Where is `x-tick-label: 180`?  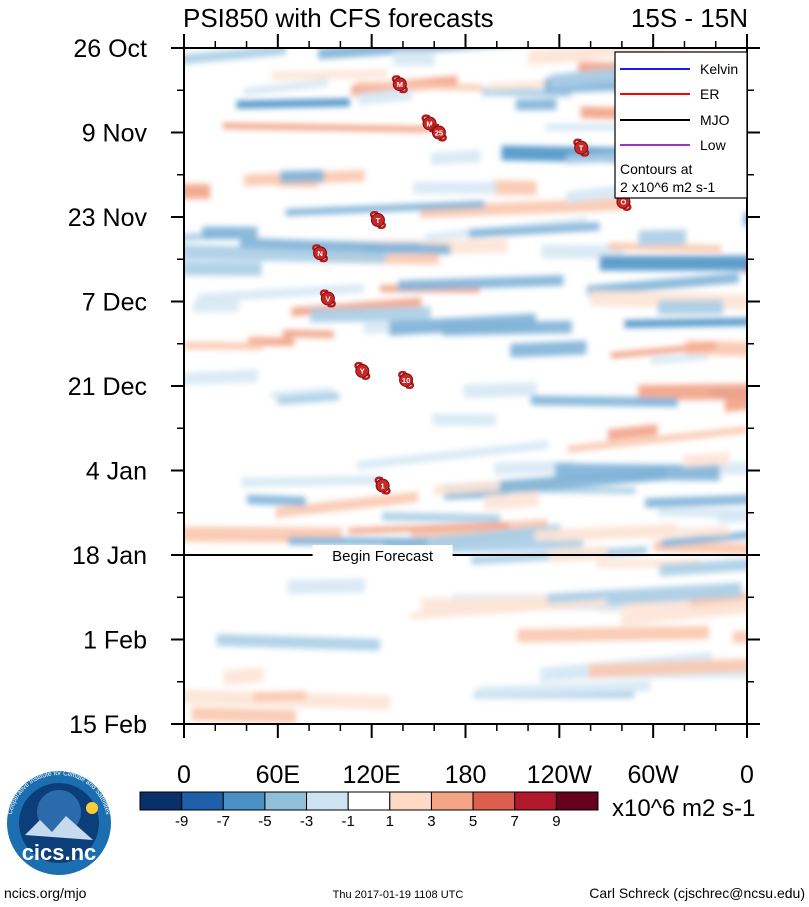
x-tick-label: 180 is located at coordinates (466, 775).